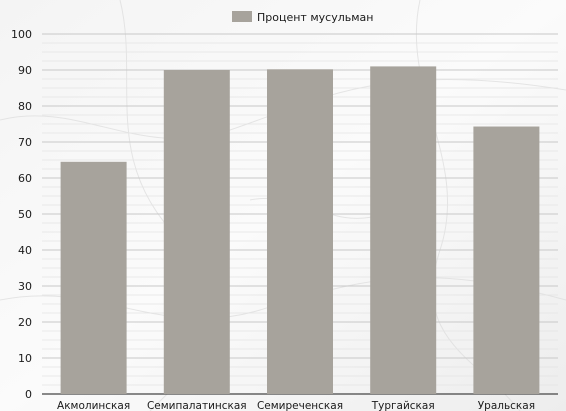  I want to click on legend-label: Процент мусульман, so click(315, 17).